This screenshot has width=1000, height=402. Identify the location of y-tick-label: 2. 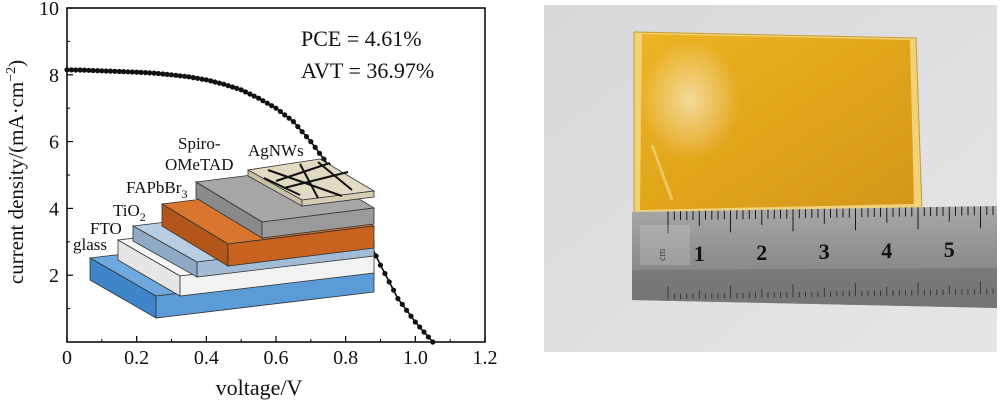
(54, 276).